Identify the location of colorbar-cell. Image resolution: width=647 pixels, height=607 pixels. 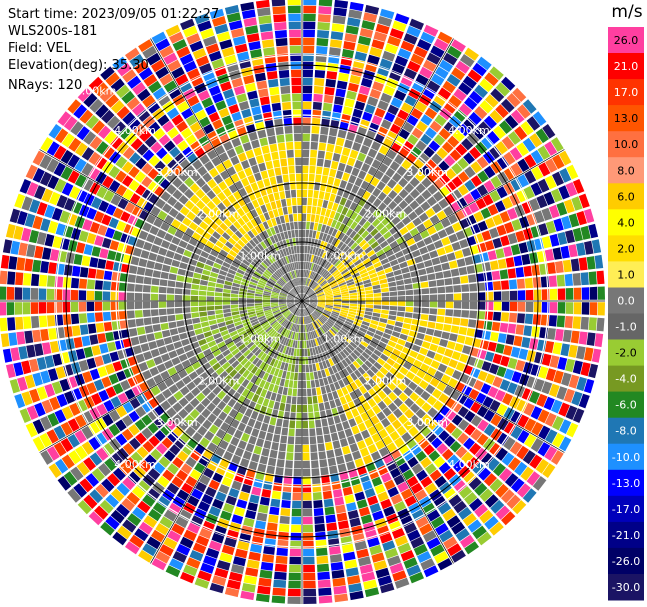
(626, 144).